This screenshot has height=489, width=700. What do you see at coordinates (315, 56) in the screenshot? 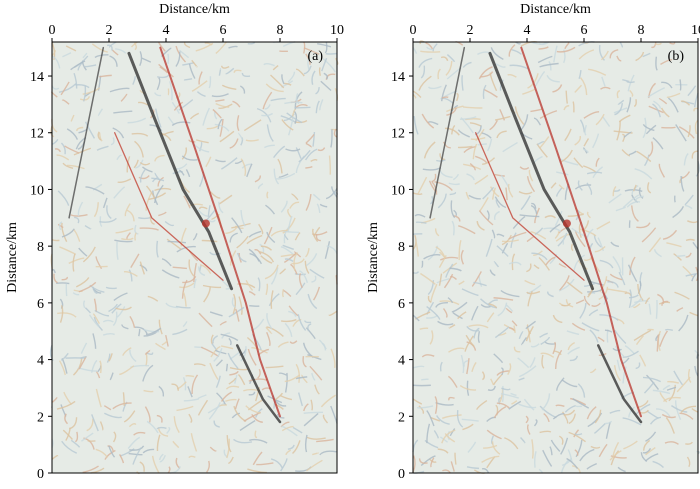
I see `panel-label: (a)` at bounding box center [315, 56].